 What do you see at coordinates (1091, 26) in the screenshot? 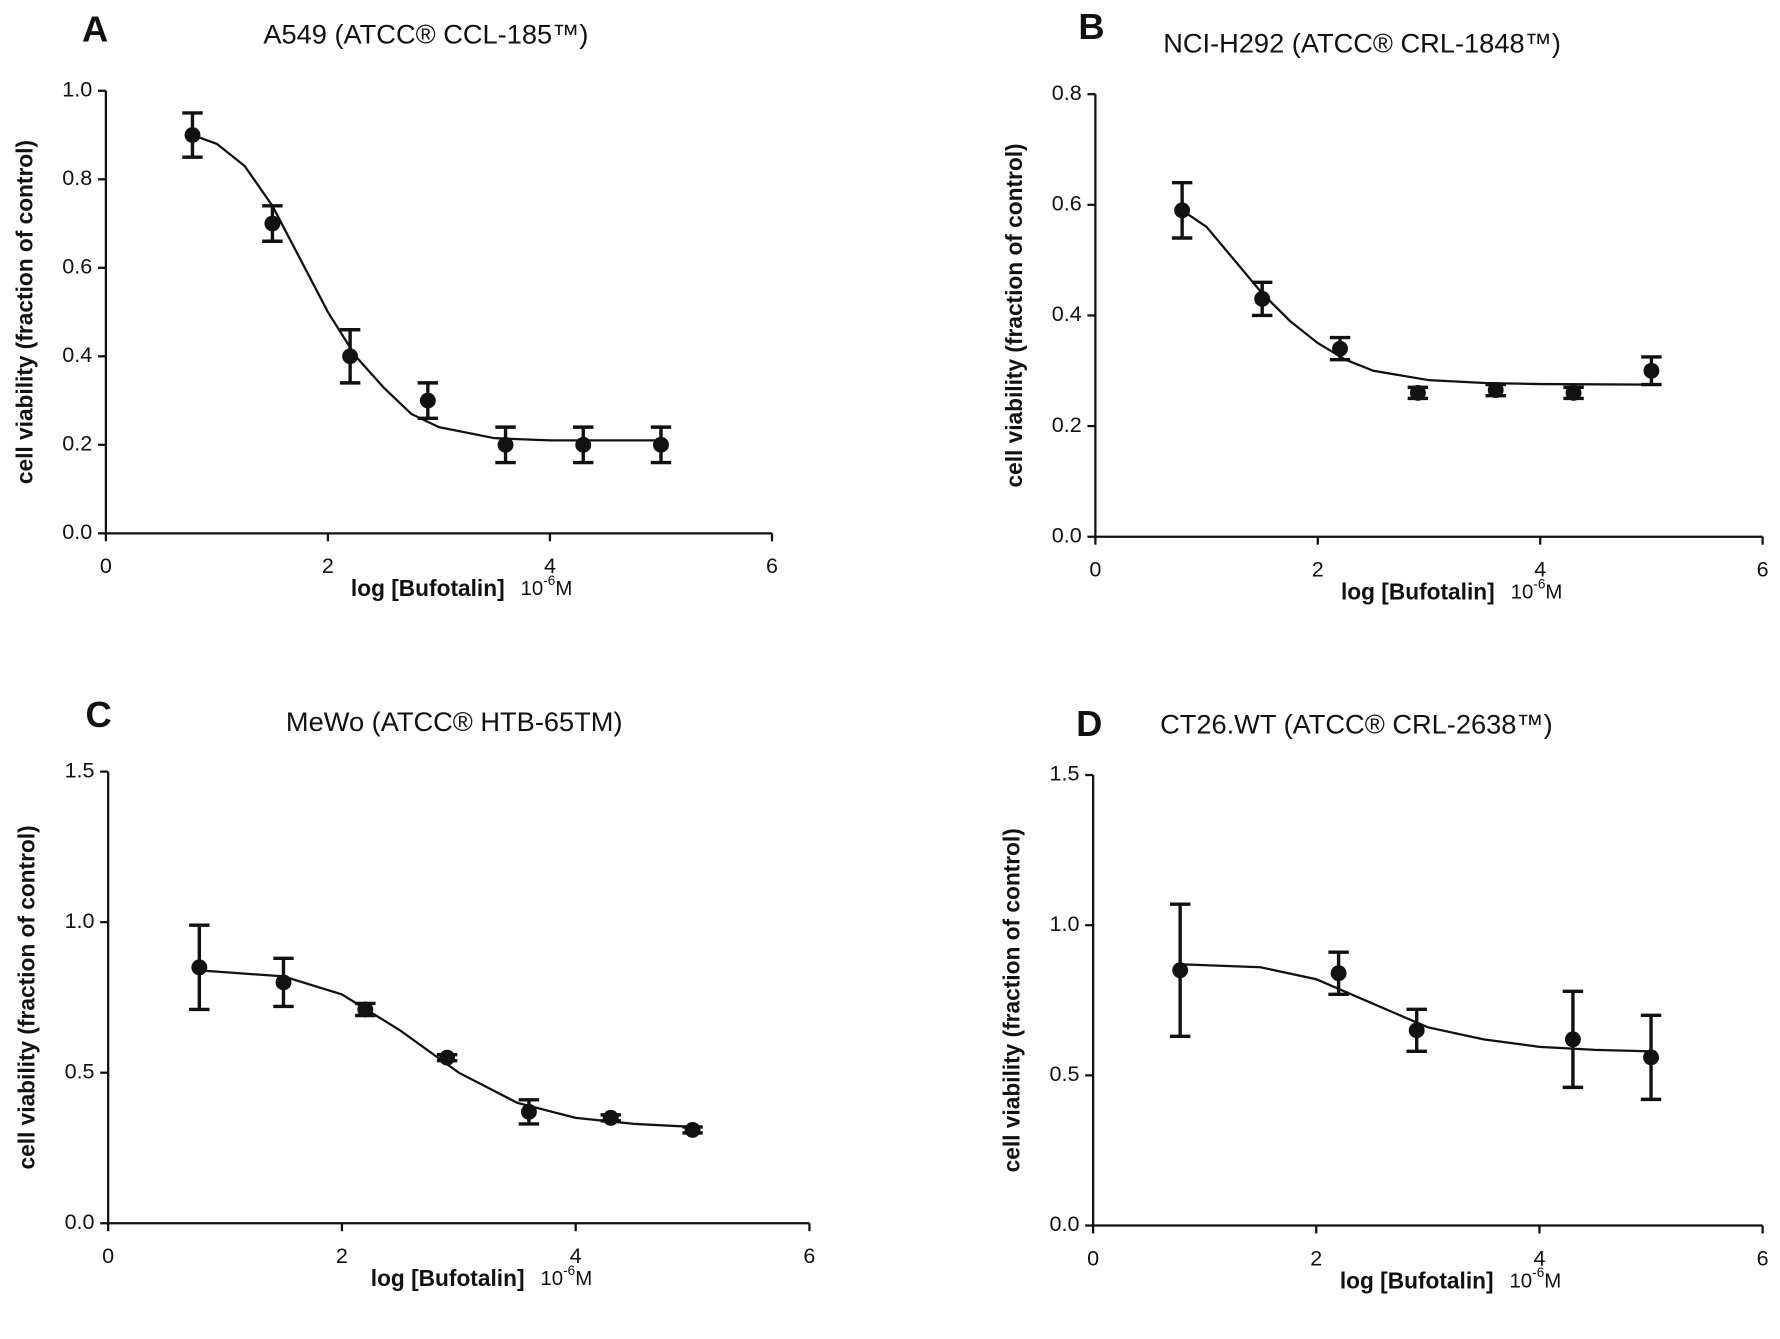
I see `panel-label: B` at bounding box center [1091, 26].